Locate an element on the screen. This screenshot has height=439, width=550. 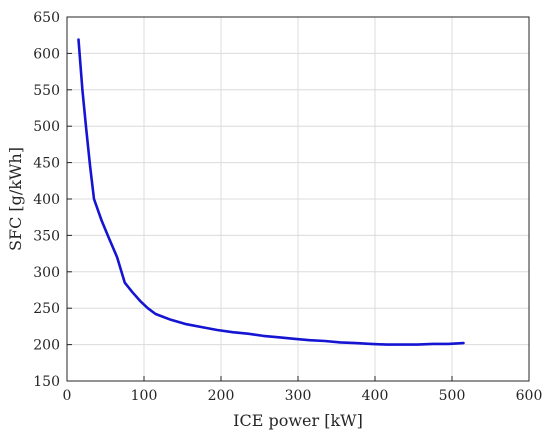
y-tick-label: 150 is located at coordinates (46, 382).